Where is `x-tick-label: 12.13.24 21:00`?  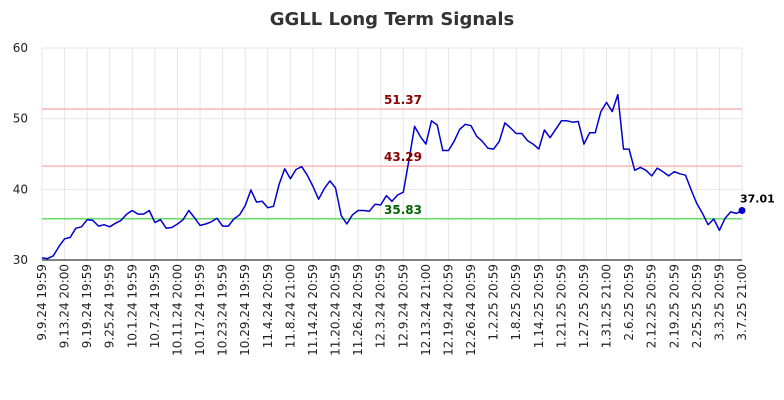
x-tick-label: 12.13.24 21:00 is located at coordinates (426, 310).